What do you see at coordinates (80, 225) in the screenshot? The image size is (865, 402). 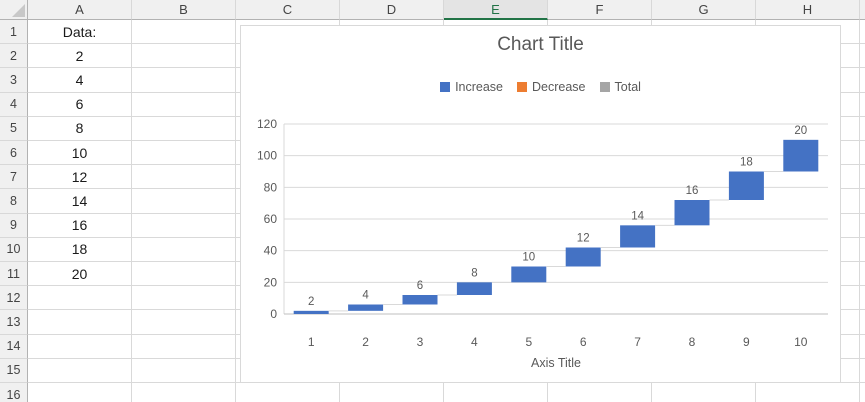 I see `cell-A9: 16` at bounding box center [80, 225].